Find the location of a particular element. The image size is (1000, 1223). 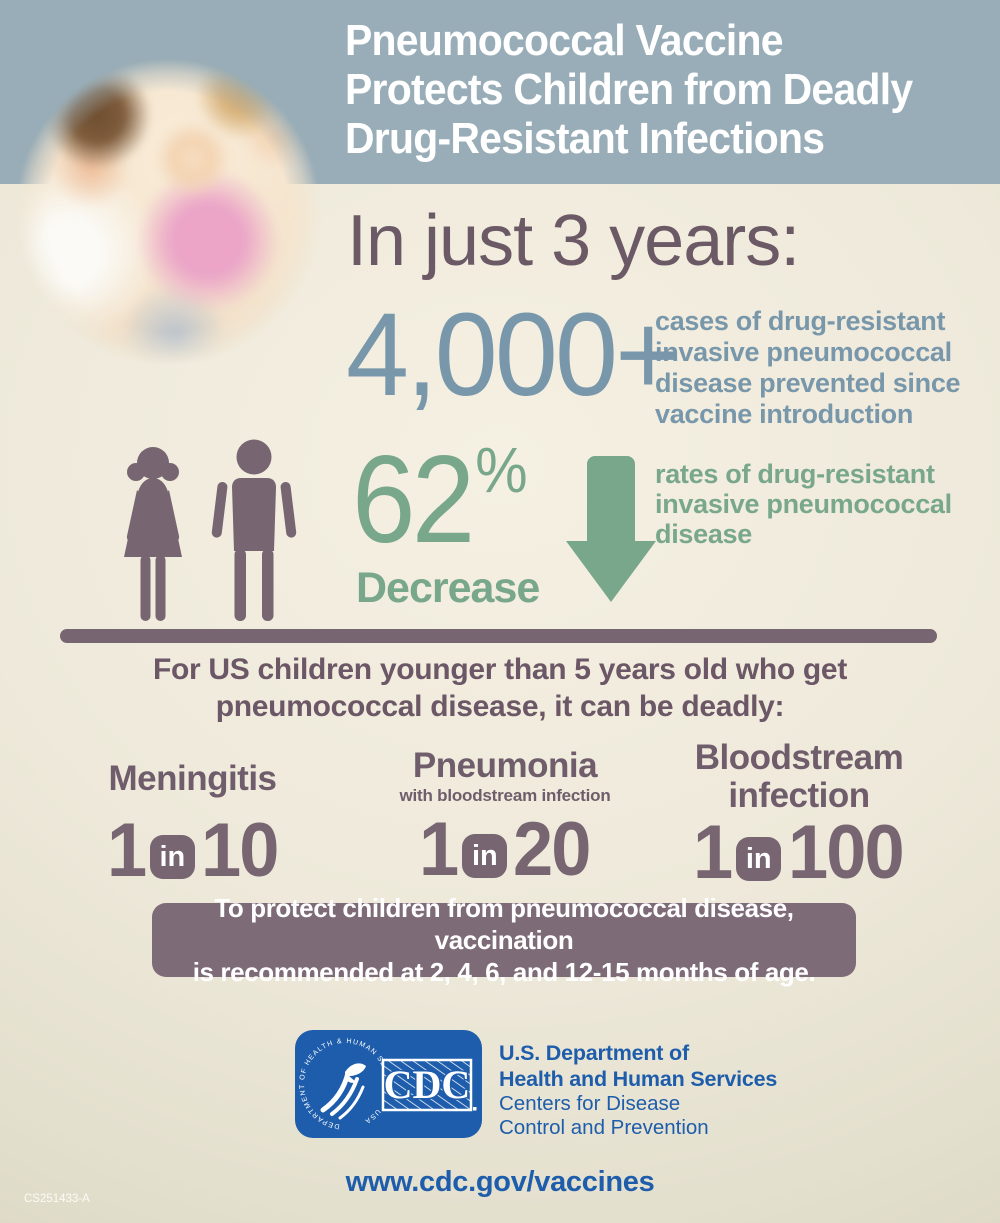

decrease-description-line: invasive pneumococcal is located at coordinates (803, 504).